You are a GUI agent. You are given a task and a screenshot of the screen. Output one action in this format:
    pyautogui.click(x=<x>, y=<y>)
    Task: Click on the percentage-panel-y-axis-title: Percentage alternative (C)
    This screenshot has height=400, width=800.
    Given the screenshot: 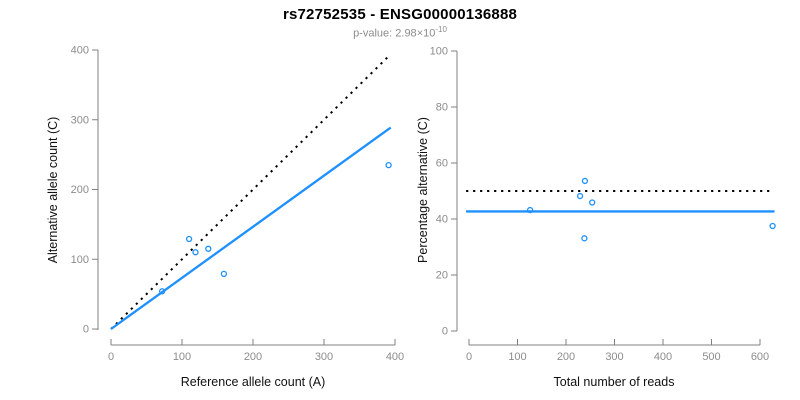 What is the action you would take?
    pyautogui.click(x=423, y=190)
    